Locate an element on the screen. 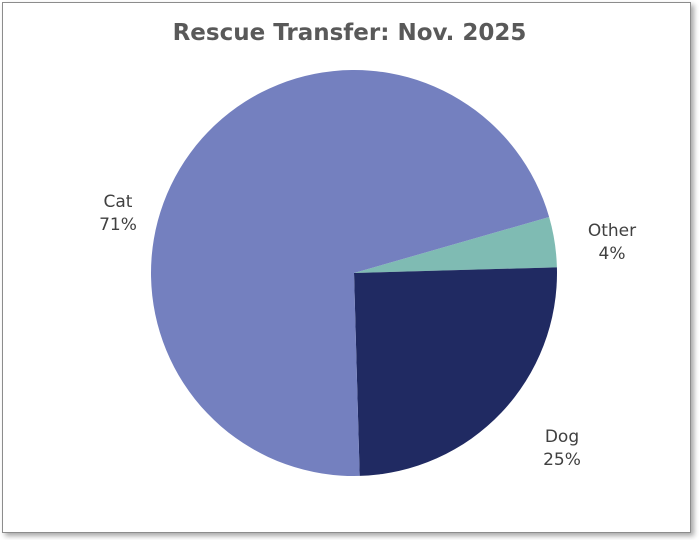  pie-slice-other is located at coordinates (455, 245).